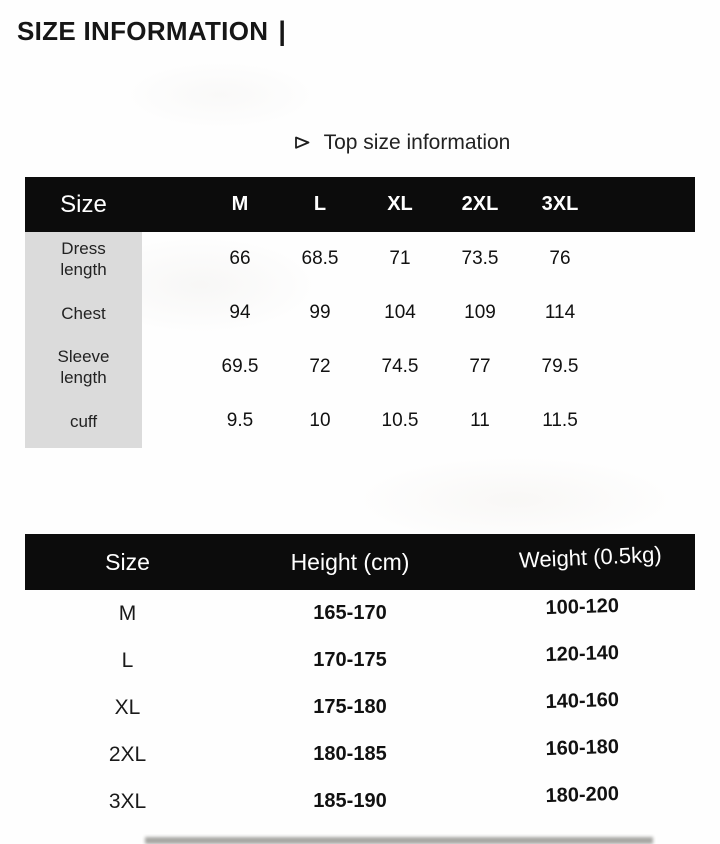 The width and height of the screenshot is (720, 844). I want to click on size-cell: L, so click(127, 660).